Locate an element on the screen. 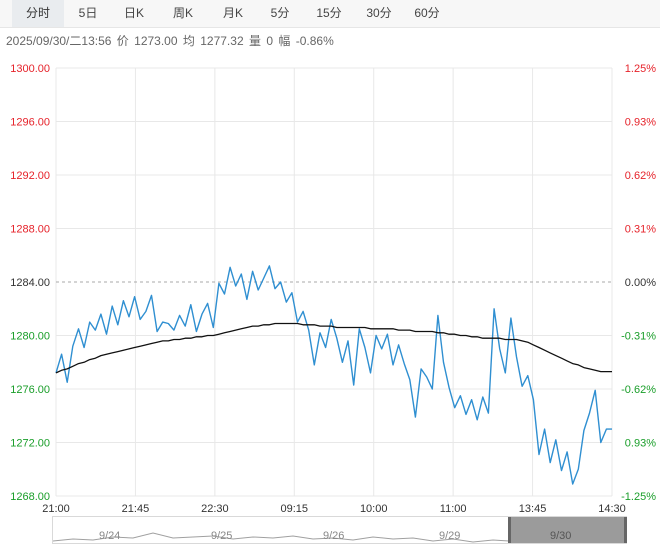 The width and height of the screenshot is (660, 547). navigator-date-5: 9/30 is located at coordinates (561, 536).